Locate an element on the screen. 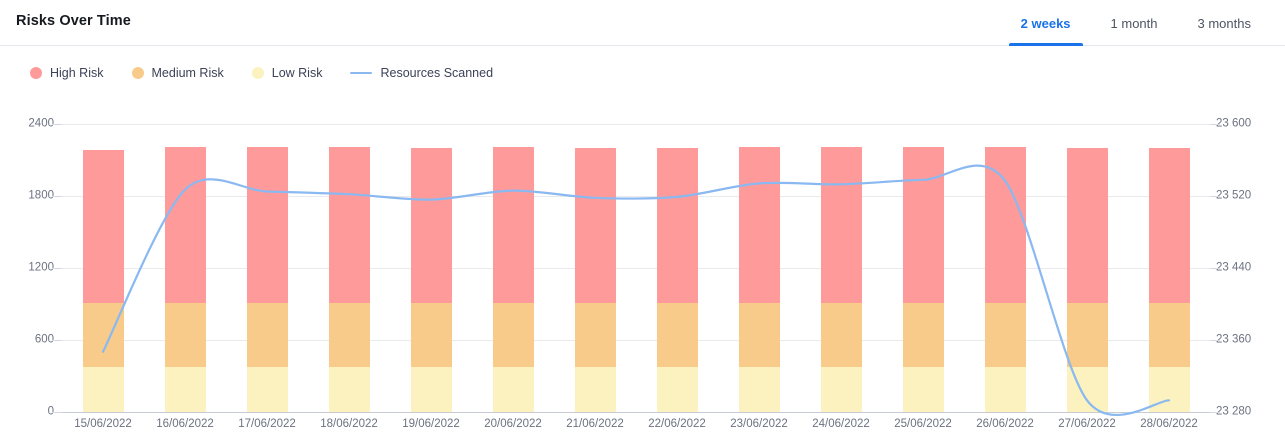 This screenshot has height=443, width=1285. y-axis-left-tick-label: 1800 is located at coordinates (41, 195).